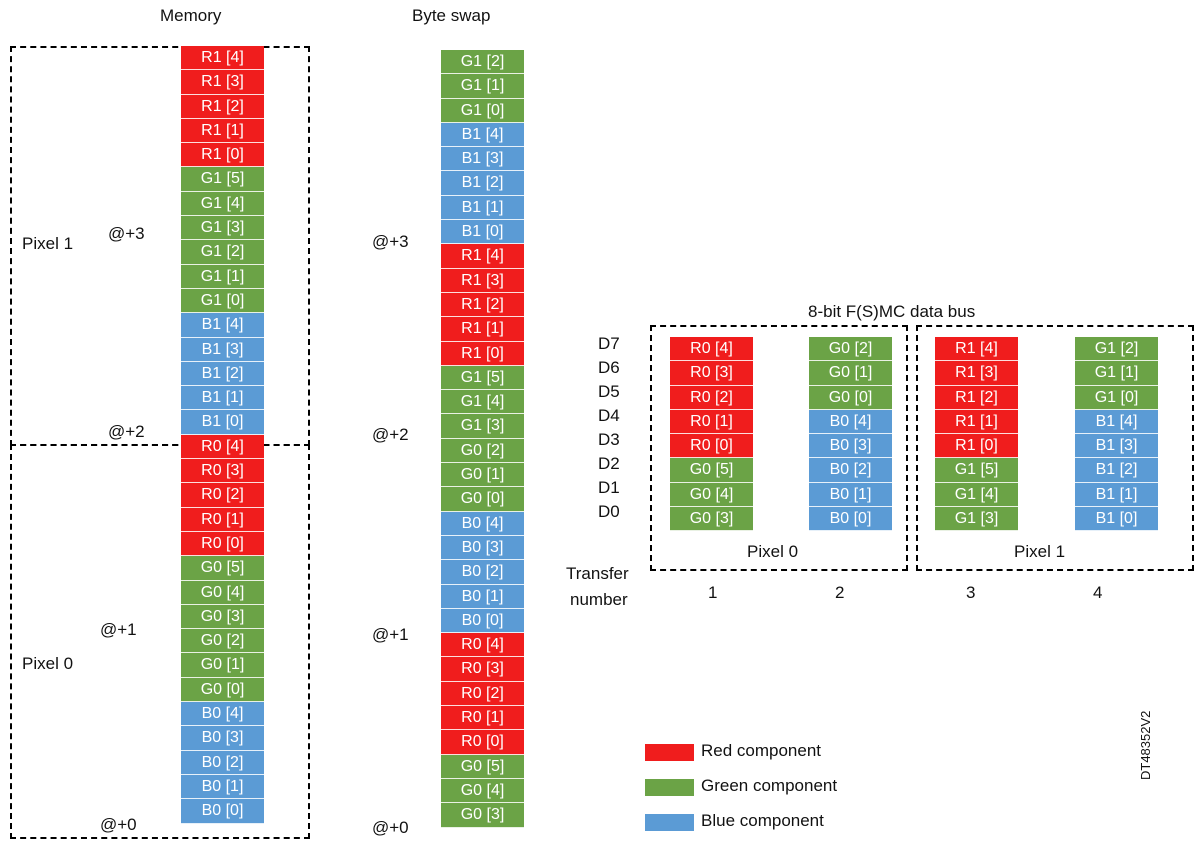  Describe the element at coordinates (390, 241) in the screenshot. I see `swap-address-3: @+3` at that location.